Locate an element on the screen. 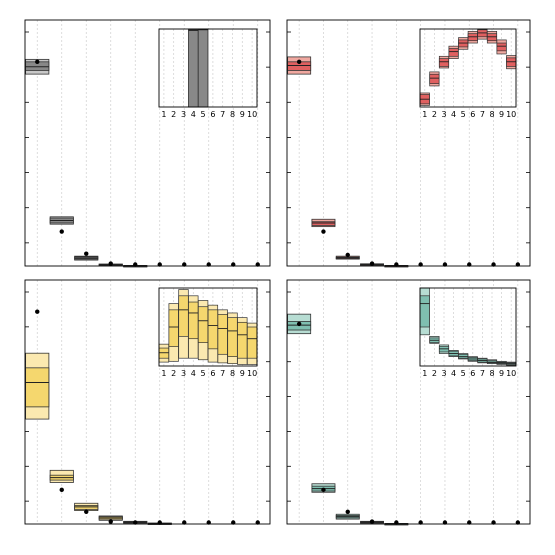  inset-top-right: 1 2 3 4 5 6 7 8 9 10 is located at coordinates (468, 73).